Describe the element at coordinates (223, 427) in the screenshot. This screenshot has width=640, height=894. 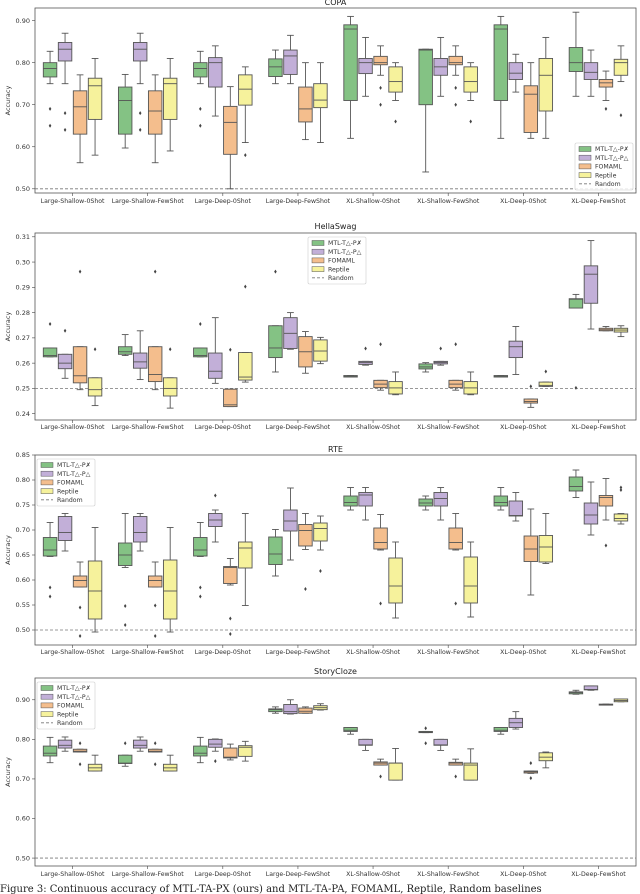
I see `x-tick-label: Large-Deep-0Shot` at that location.